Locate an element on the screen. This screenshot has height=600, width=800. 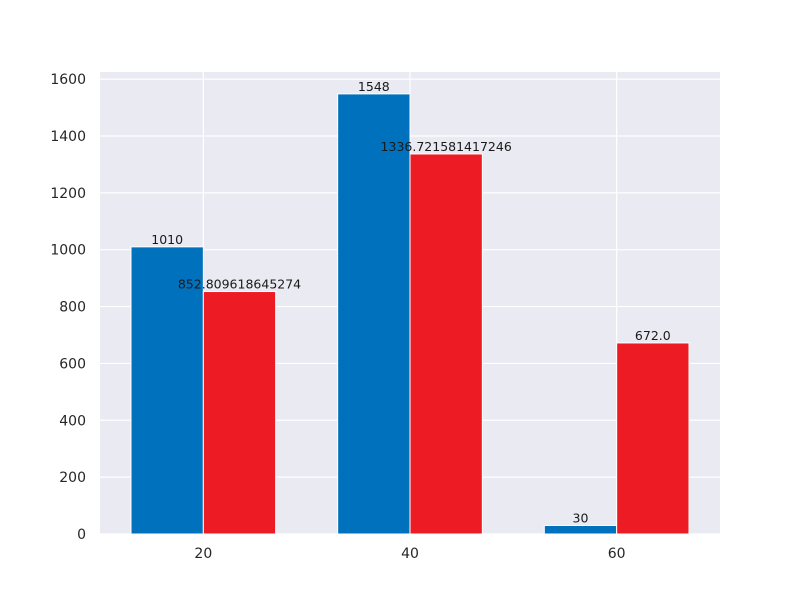
y-tick-label: 1000 is located at coordinates (68, 251).